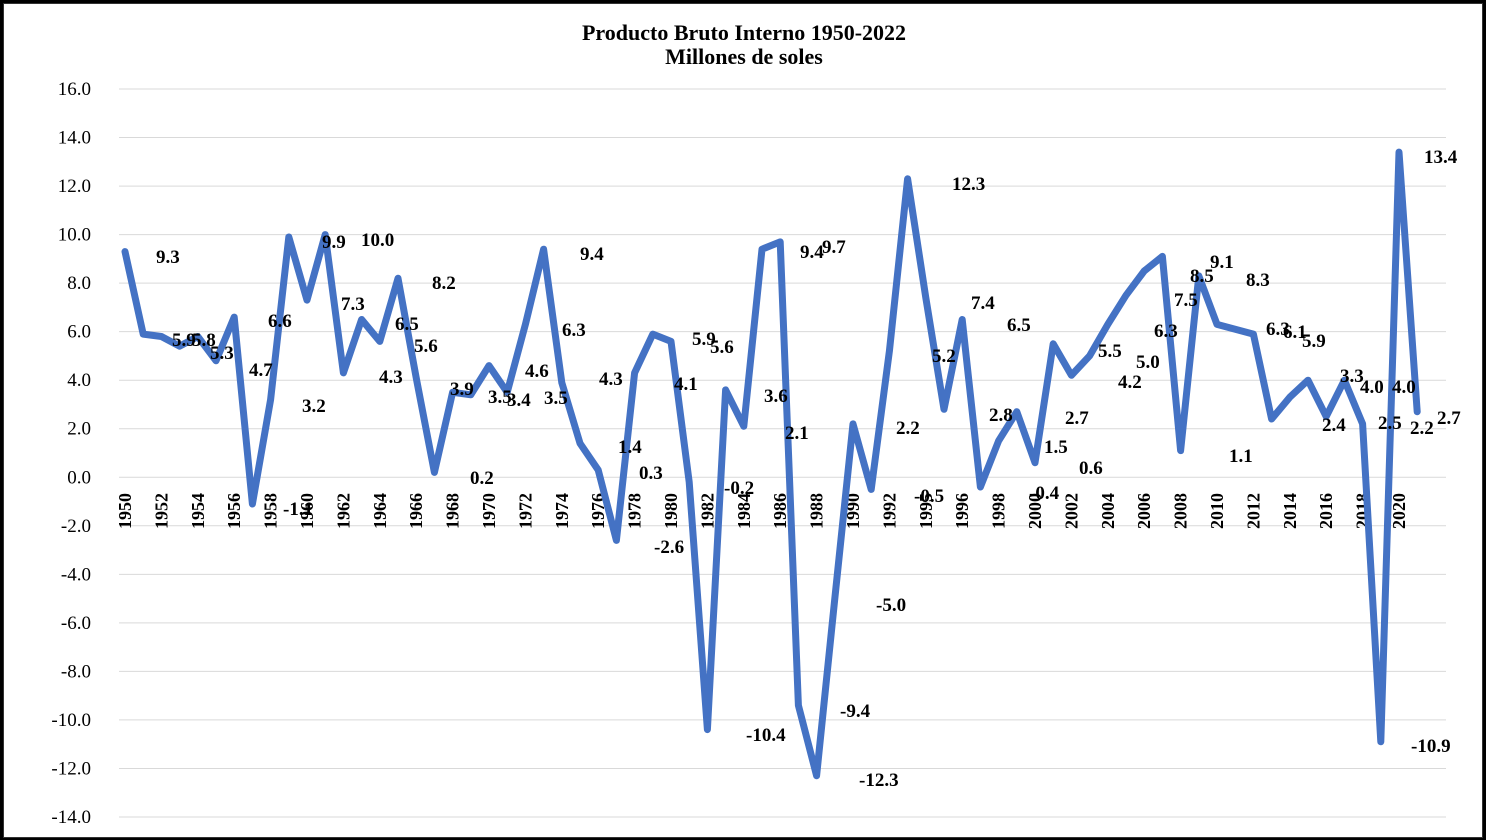 This screenshot has height=840, width=1486. What do you see at coordinates (525, 511) in the screenshot?
I see `x-tick-label: 1972` at bounding box center [525, 511].